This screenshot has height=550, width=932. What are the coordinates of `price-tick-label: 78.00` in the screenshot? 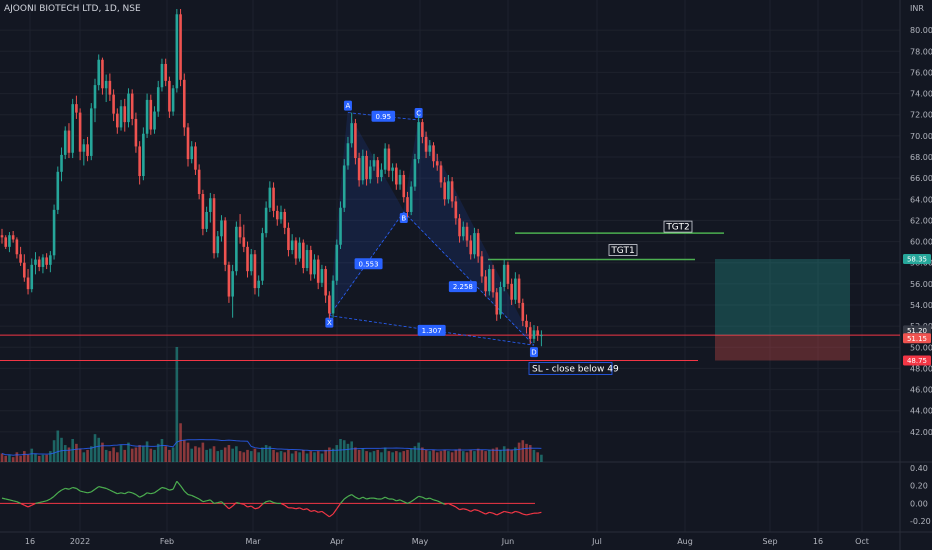 It's located at (921, 51).